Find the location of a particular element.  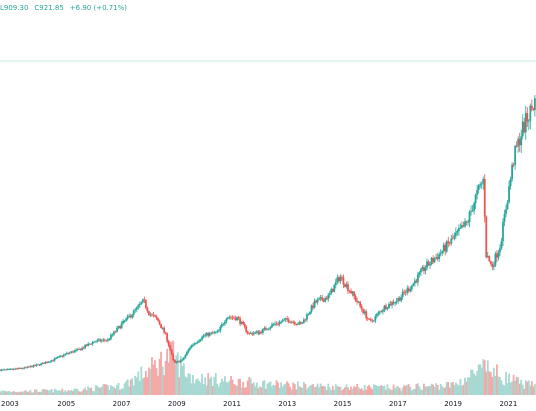

time-axis is located at coordinates (268, 403).